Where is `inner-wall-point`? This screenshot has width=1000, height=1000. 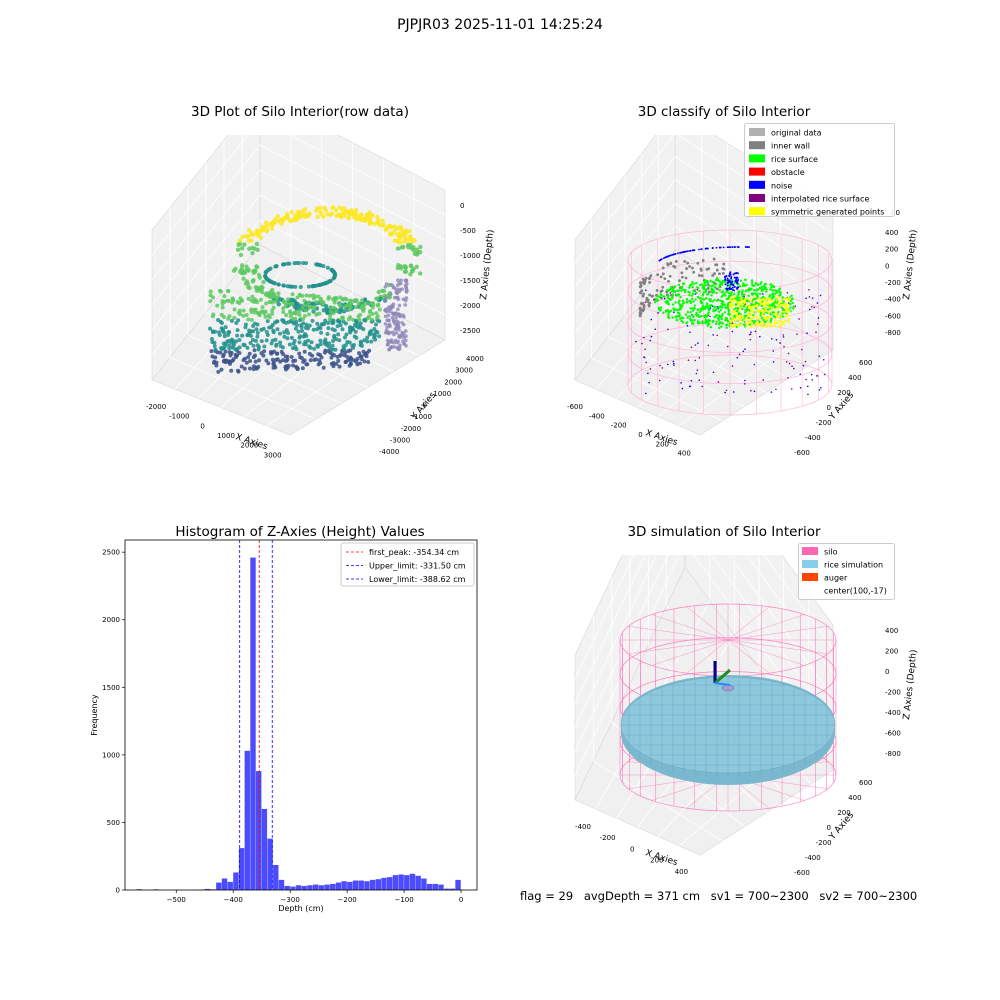 inner-wall-point is located at coordinates (709, 269).